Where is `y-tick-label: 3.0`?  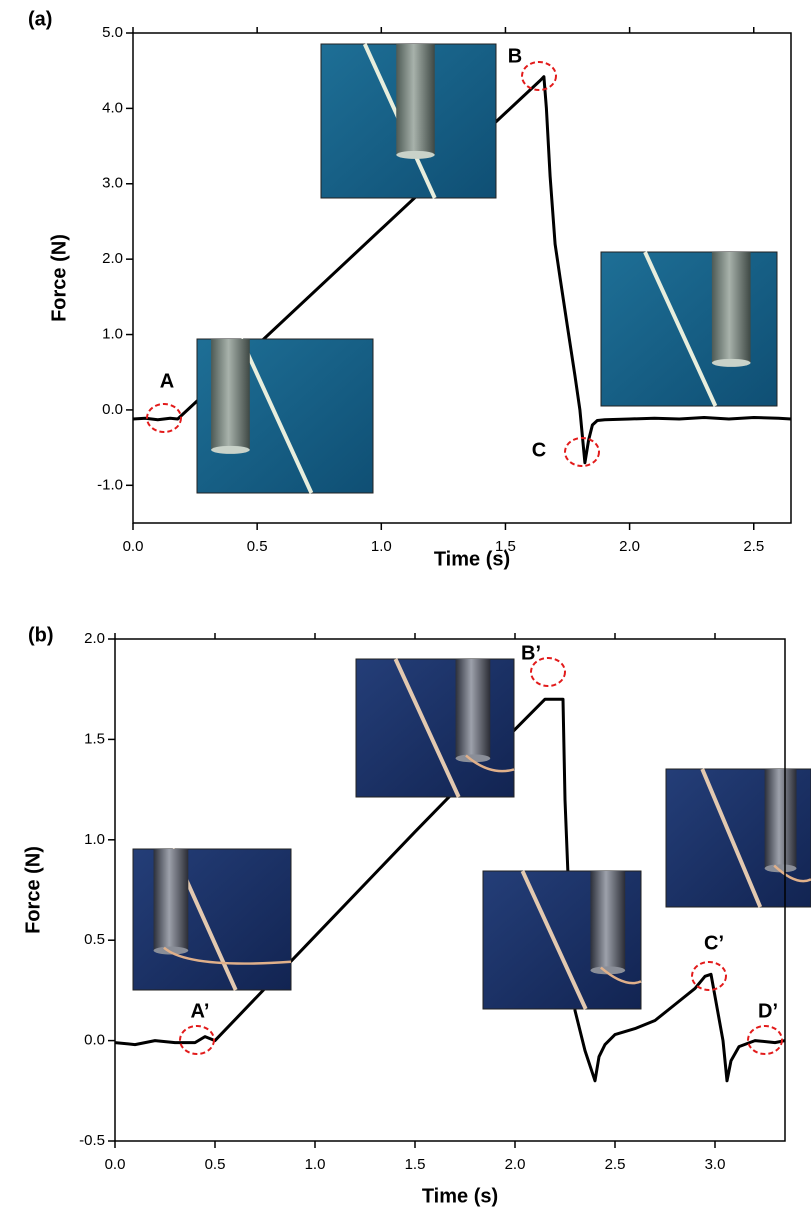
y-tick-label: 3.0 is located at coordinates (112, 183).